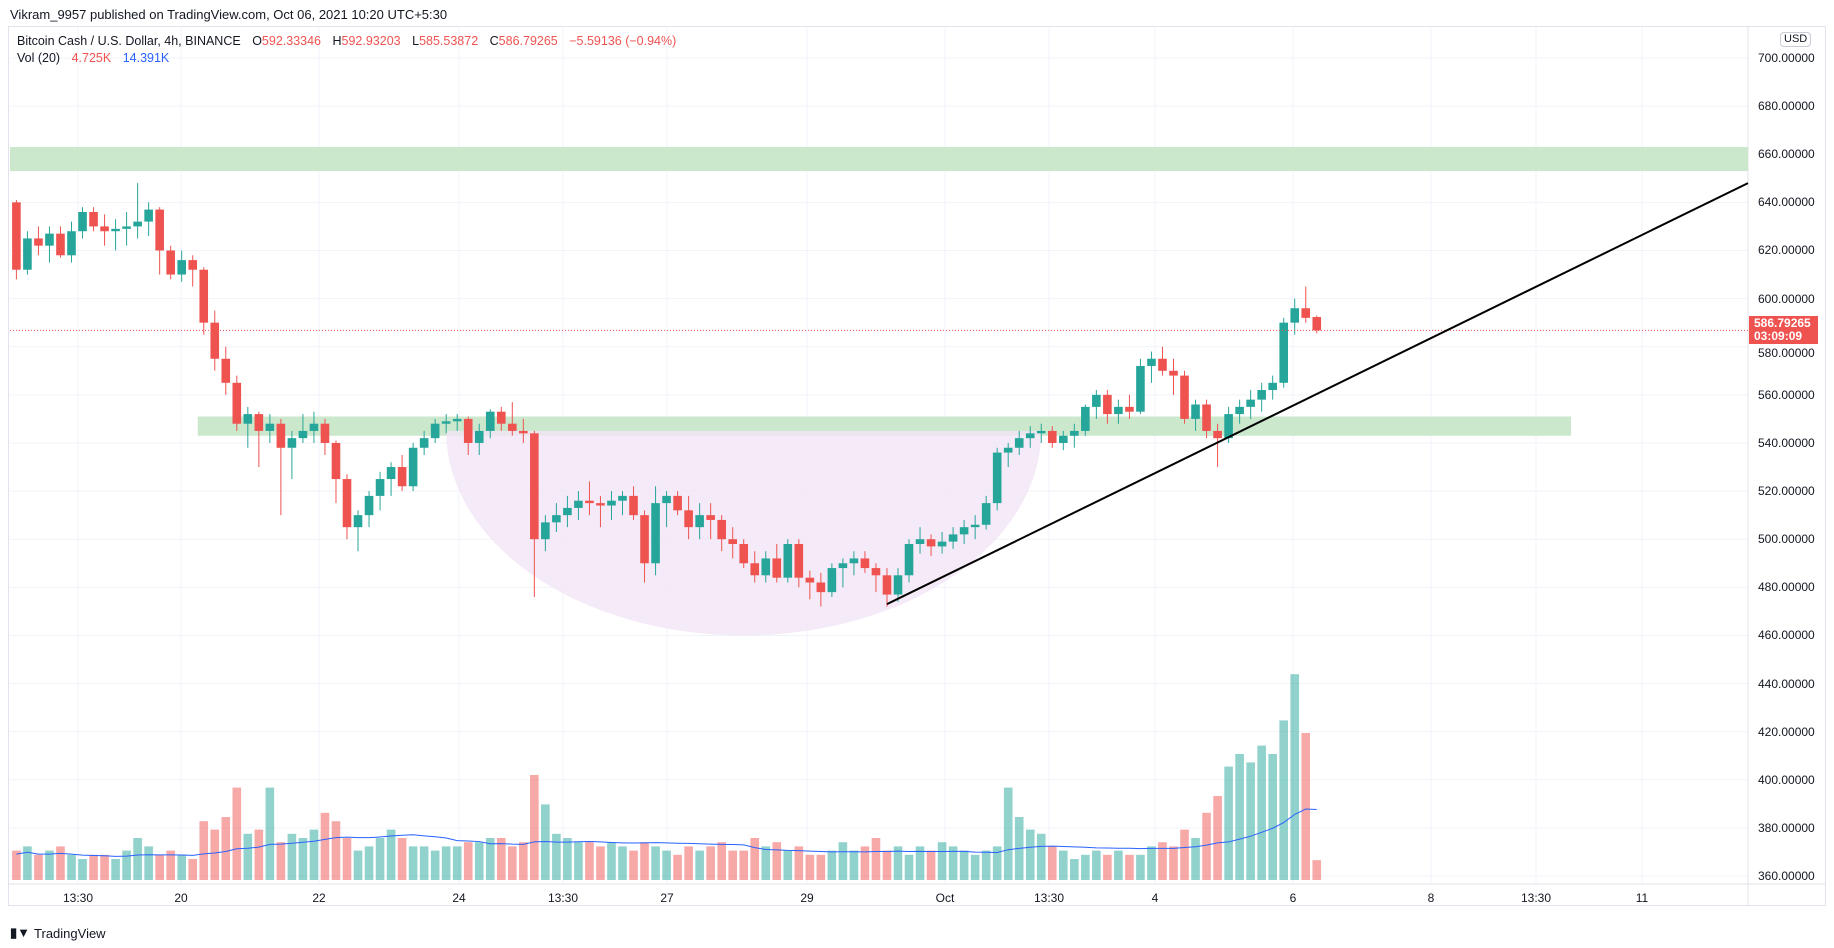  What do you see at coordinates (416, 41) in the screenshot?
I see `low-label: L` at bounding box center [416, 41].